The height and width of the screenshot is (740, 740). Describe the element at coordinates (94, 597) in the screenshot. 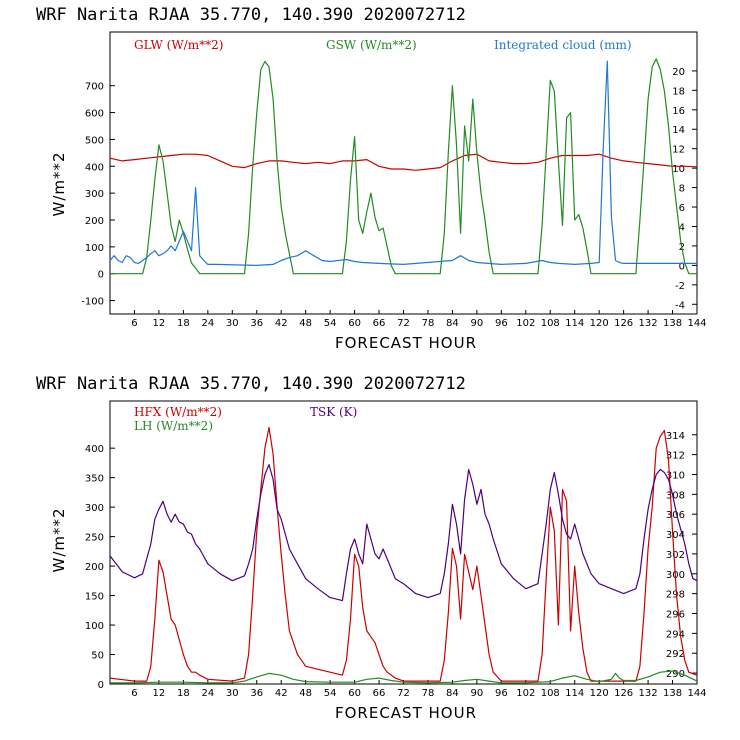

I see `y-tick-label: 150` at that location.